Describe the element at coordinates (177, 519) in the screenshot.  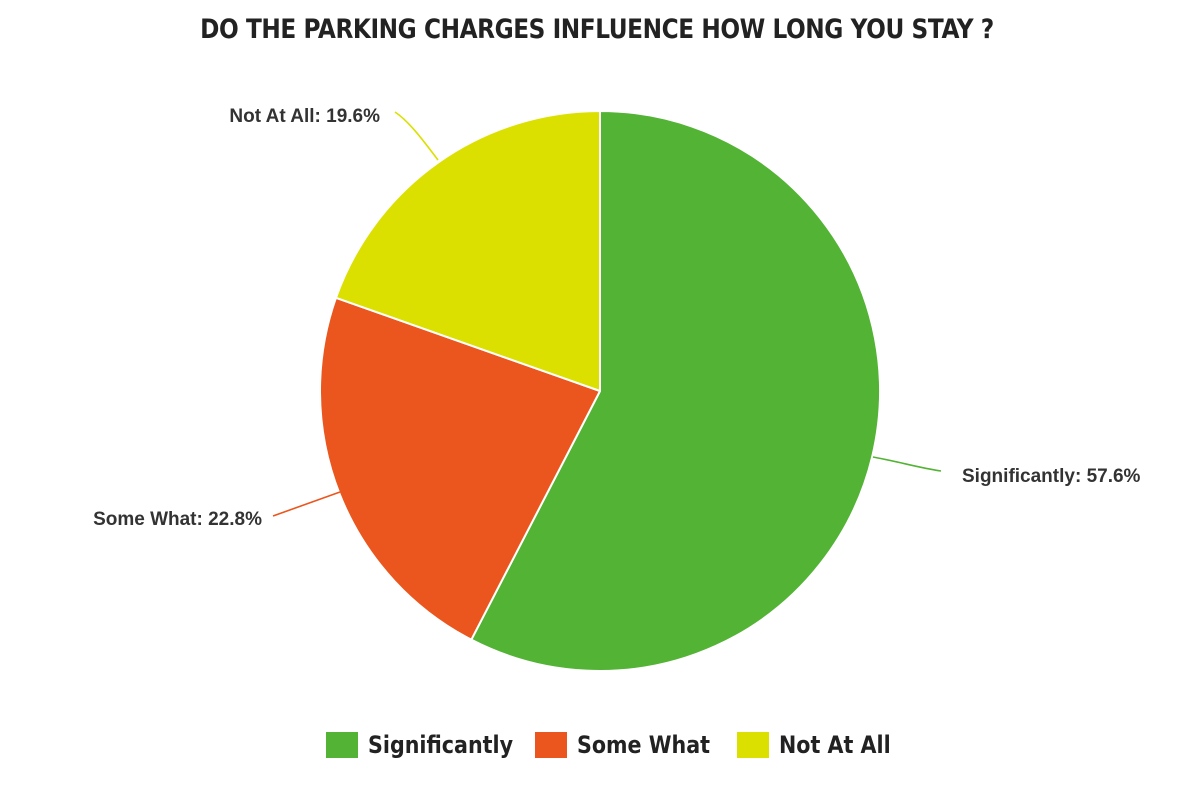
I see `slice-label-some-what: Some What: 22.8%` at that location.